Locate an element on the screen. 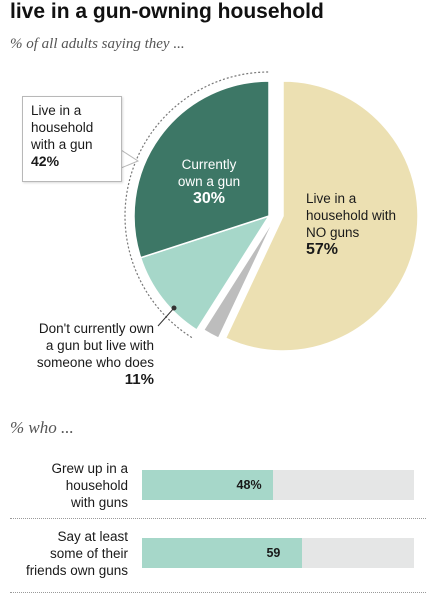 Image resolution: width=446 pixels, height=600 pixels. leader-line is located at coordinates (166, 317).